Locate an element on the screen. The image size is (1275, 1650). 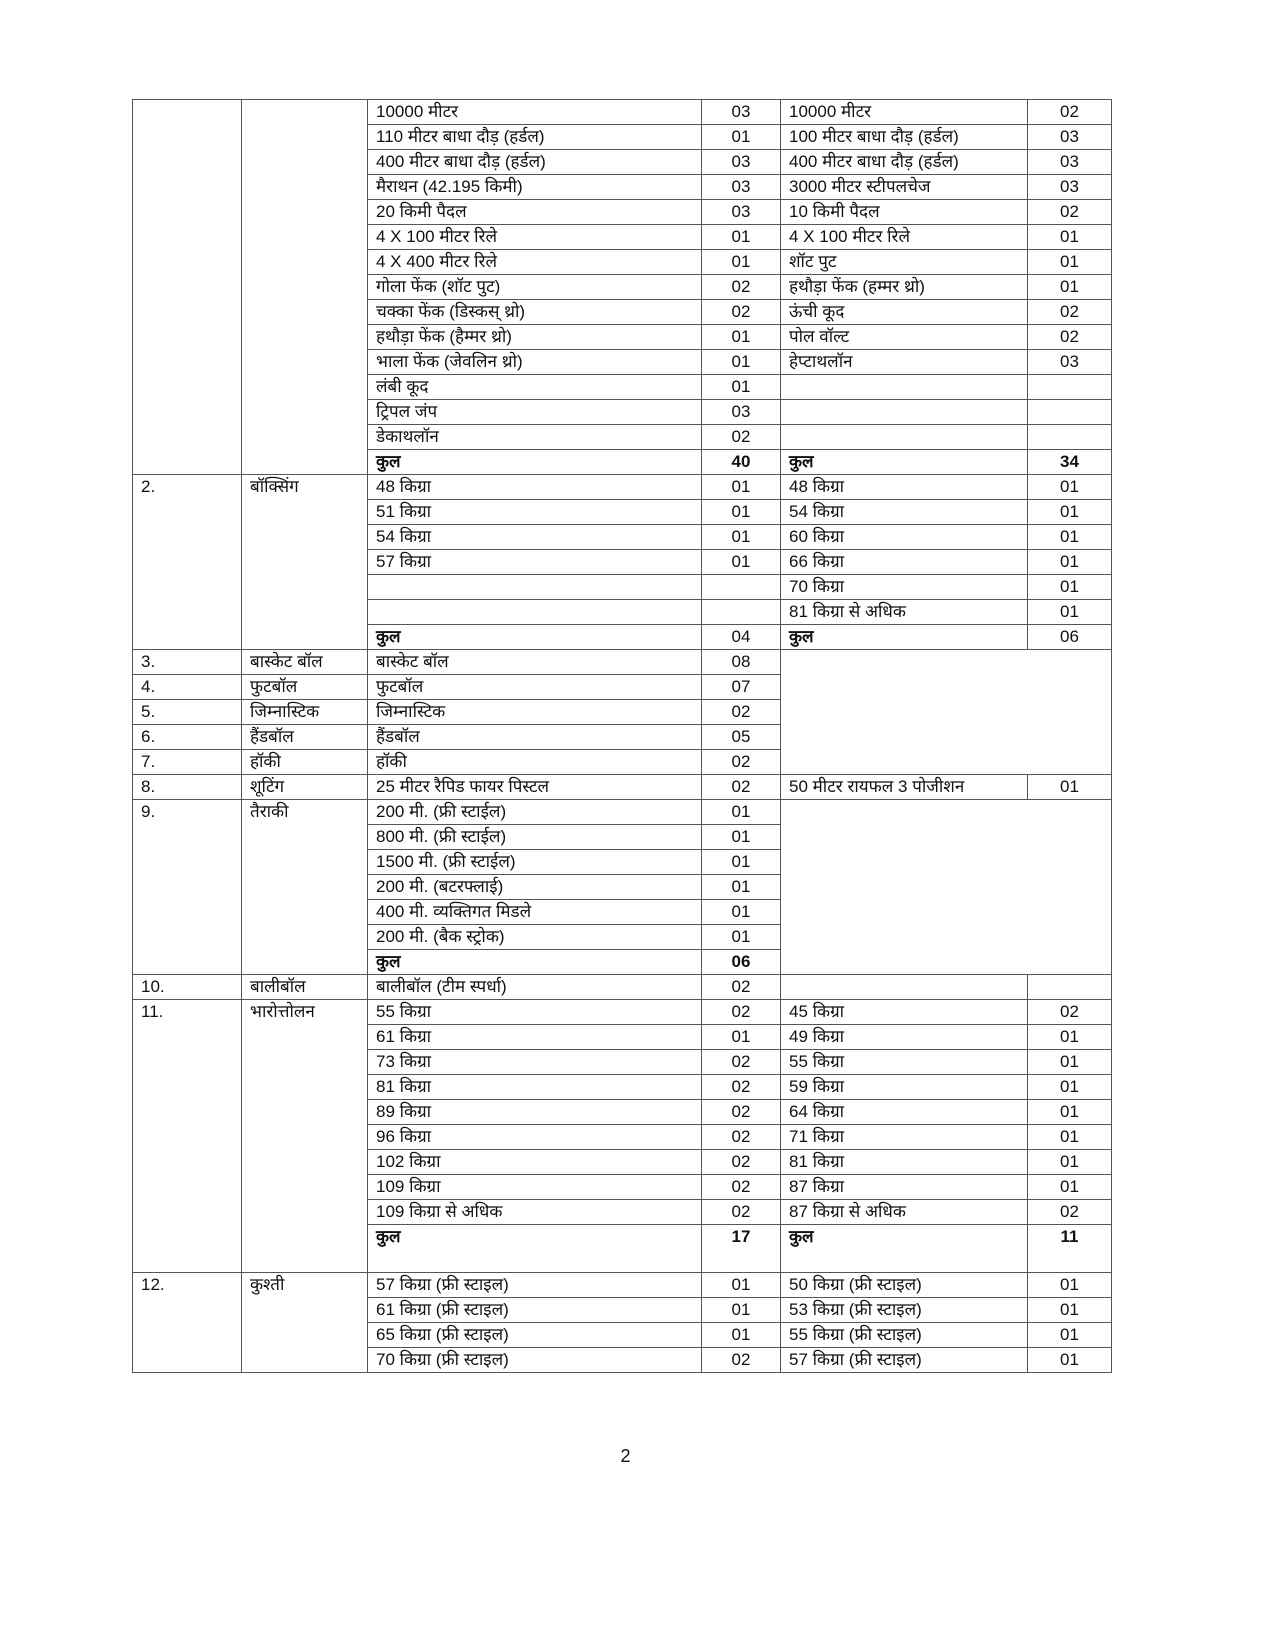
table-row: 2. बॉक्सिंग 48 किग्रा 01 48 किग्रा 01 is located at coordinates (622, 562).